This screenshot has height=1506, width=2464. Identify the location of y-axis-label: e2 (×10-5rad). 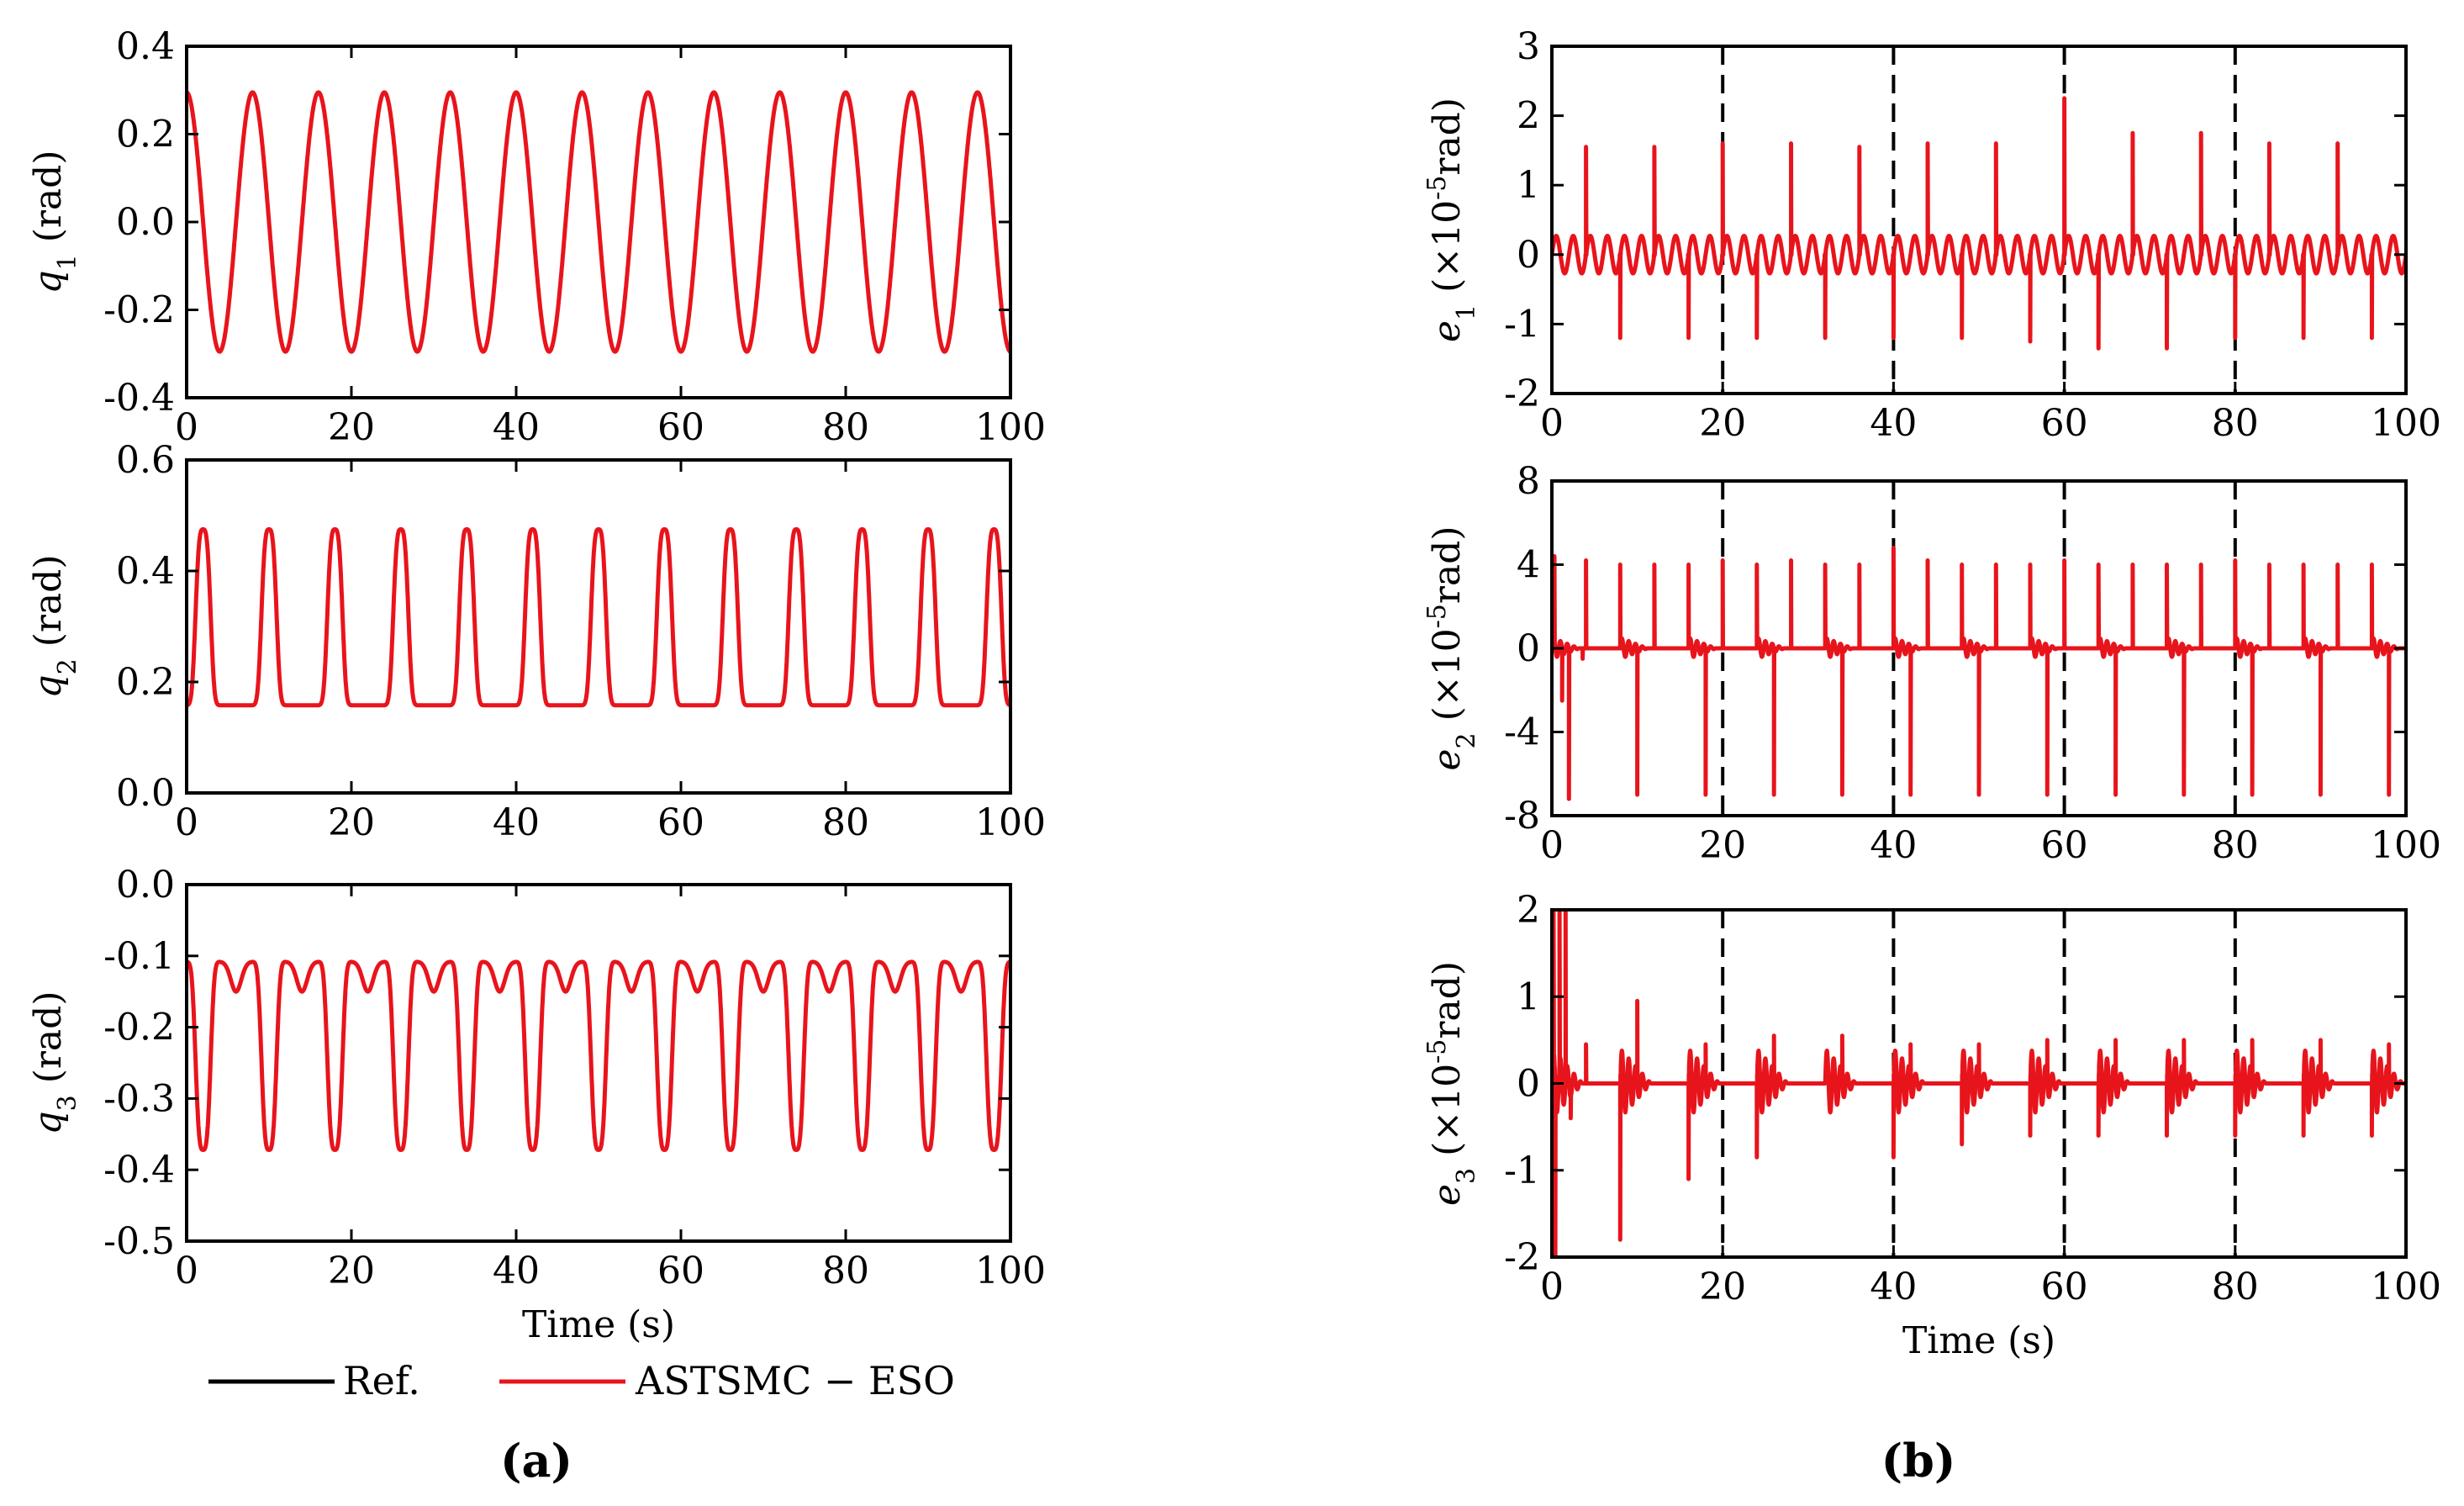
(1451, 648).